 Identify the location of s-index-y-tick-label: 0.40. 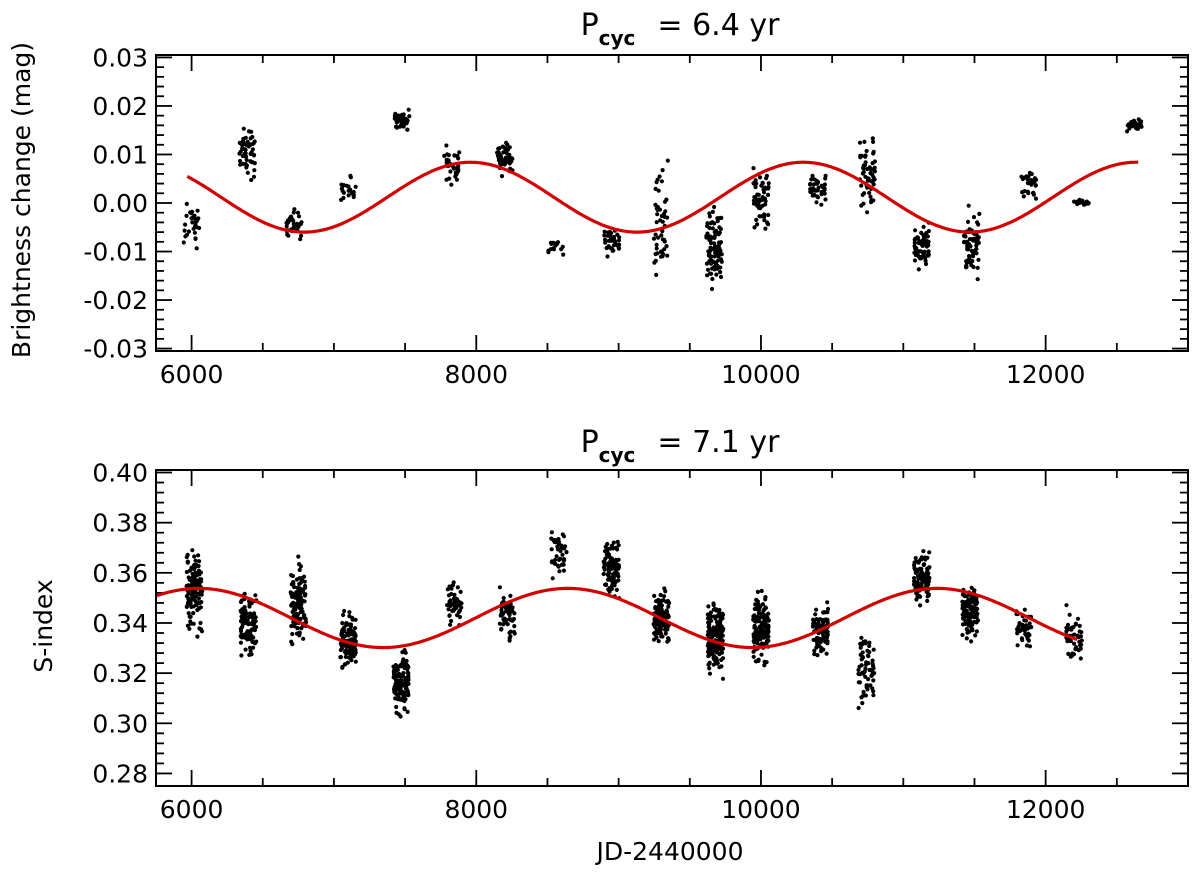
(120, 473).